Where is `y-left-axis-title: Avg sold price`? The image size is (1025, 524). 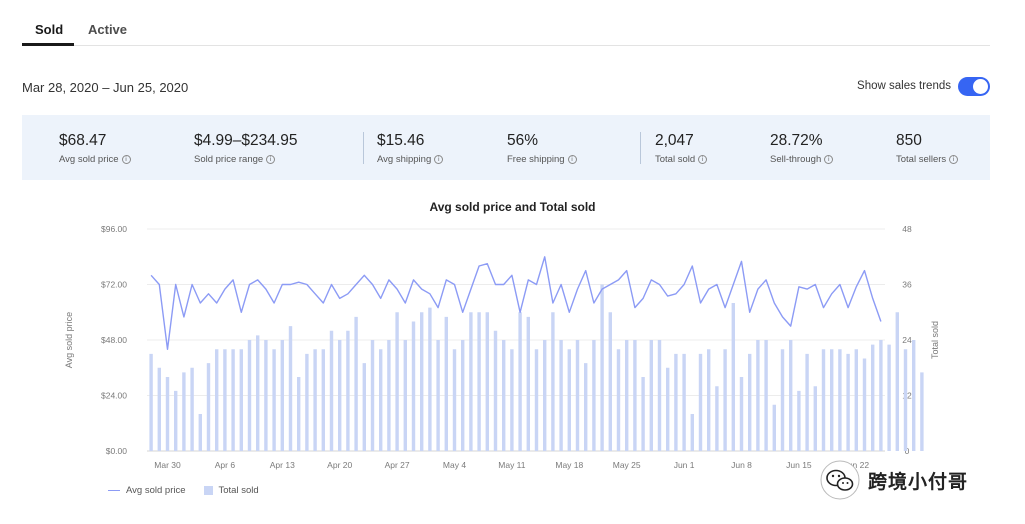 y-left-axis-title: Avg sold price is located at coordinates (69, 340).